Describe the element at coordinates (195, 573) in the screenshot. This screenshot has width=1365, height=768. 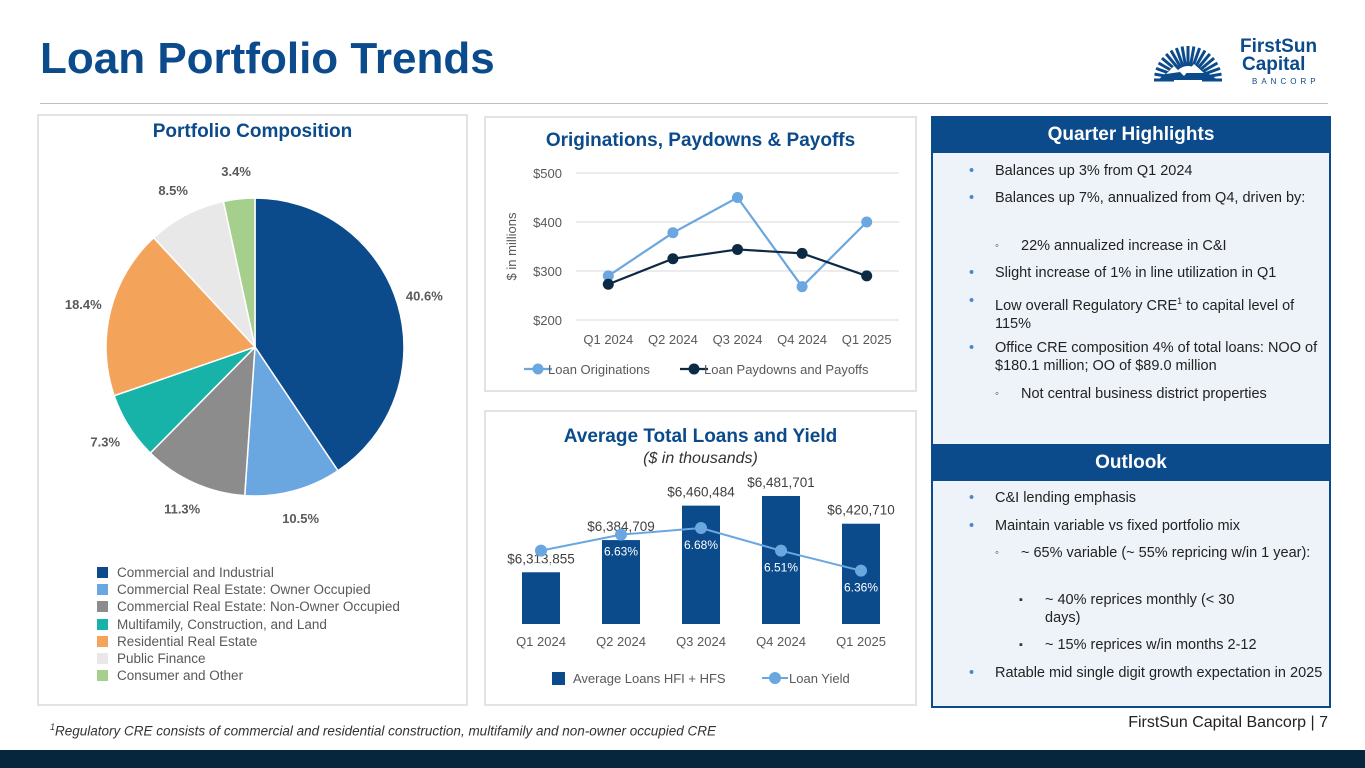
I see `legend-label: Commercial and Industrial` at that location.